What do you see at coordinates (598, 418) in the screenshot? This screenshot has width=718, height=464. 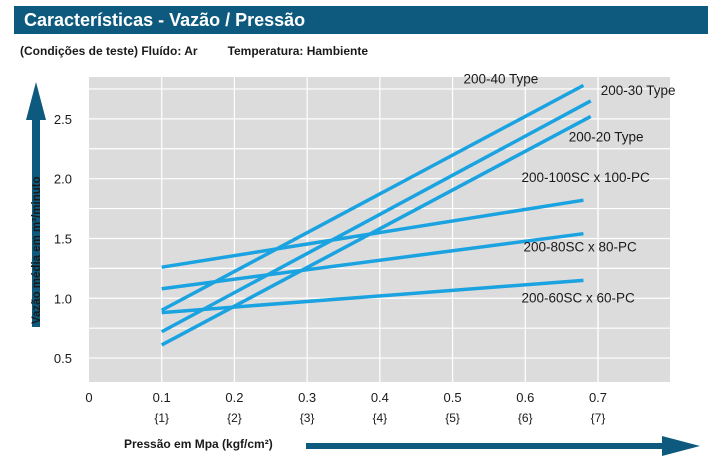 I see `x-tick-sub-label: {7}` at bounding box center [598, 418].